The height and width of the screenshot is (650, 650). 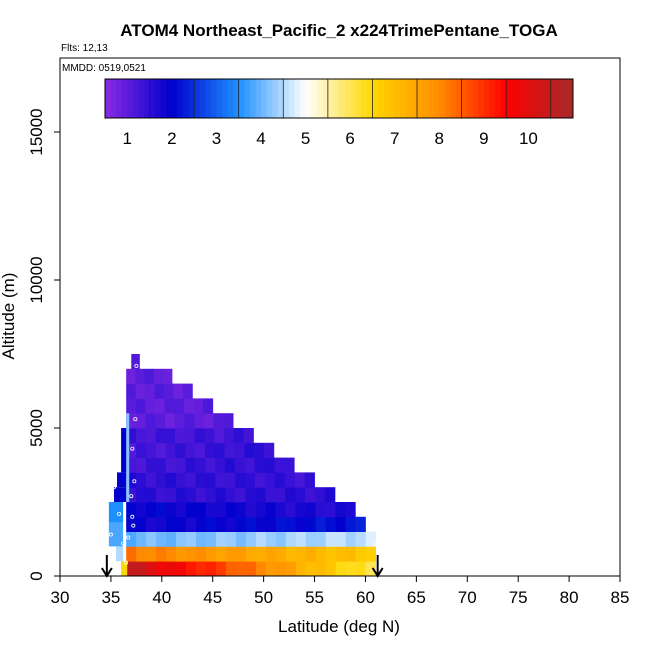 I want to click on x-axis-label: Latitude (deg N), so click(x=339, y=626).